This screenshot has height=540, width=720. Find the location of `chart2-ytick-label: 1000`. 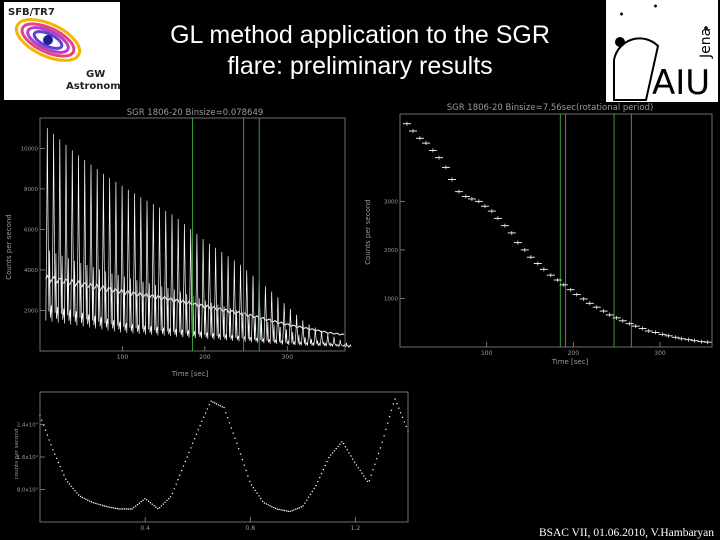

chart2-ytick-label: 1000 is located at coordinates (391, 299).